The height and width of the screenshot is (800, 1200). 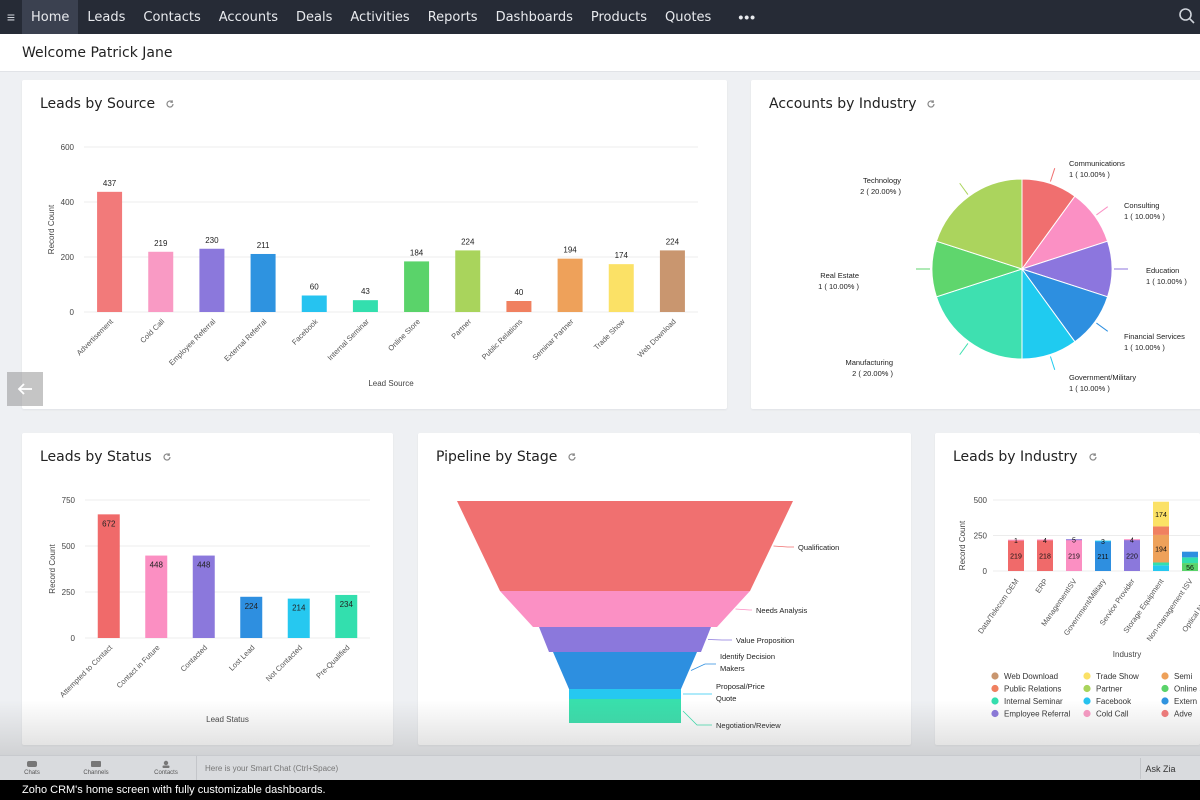 I want to click on nav-deals: Deals, so click(x=314, y=17).